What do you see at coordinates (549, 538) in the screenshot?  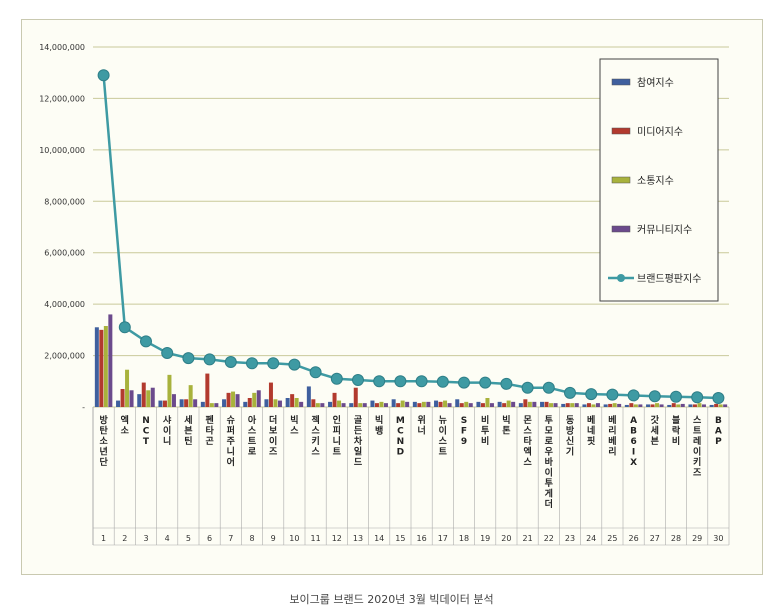 I see `rank-label: 22` at bounding box center [549, 538].